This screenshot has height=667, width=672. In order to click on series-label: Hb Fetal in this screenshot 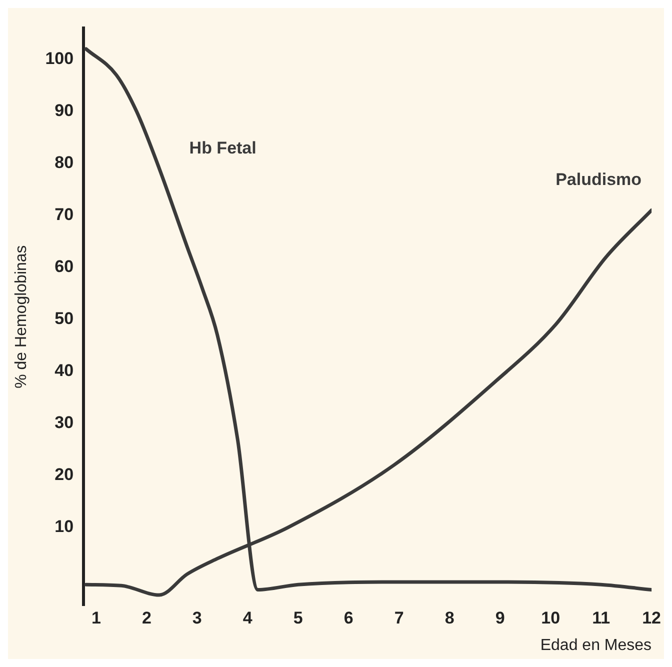, I will do `click(222, 148)`.